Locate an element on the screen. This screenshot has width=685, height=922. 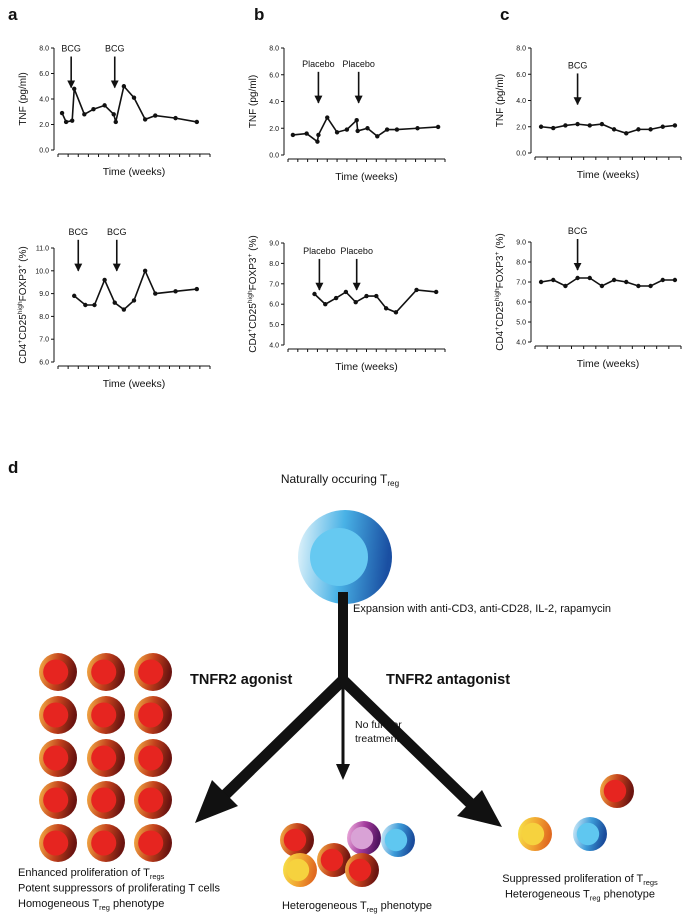
agonist-outcome: Enhanced proliferation of Tregs is located at coordinates (91, 874).